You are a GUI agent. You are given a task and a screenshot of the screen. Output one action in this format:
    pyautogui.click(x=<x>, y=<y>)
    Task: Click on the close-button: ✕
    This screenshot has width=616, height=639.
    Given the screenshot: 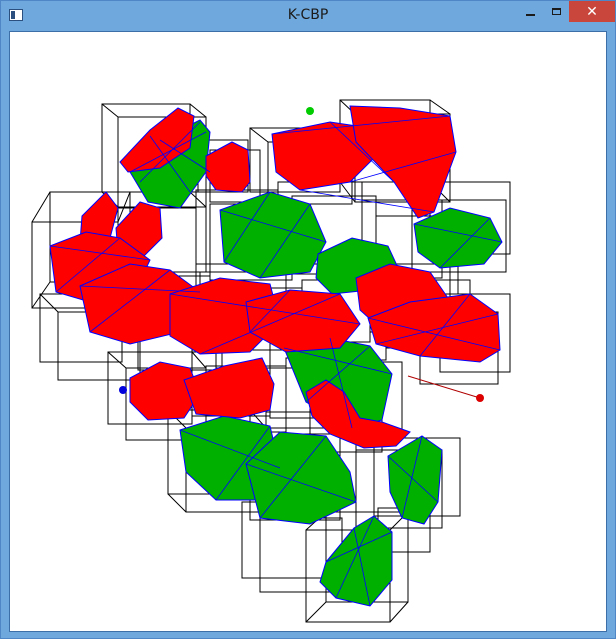 What is the action you would take?
    pyautogui.click(x=592, y=11)
    